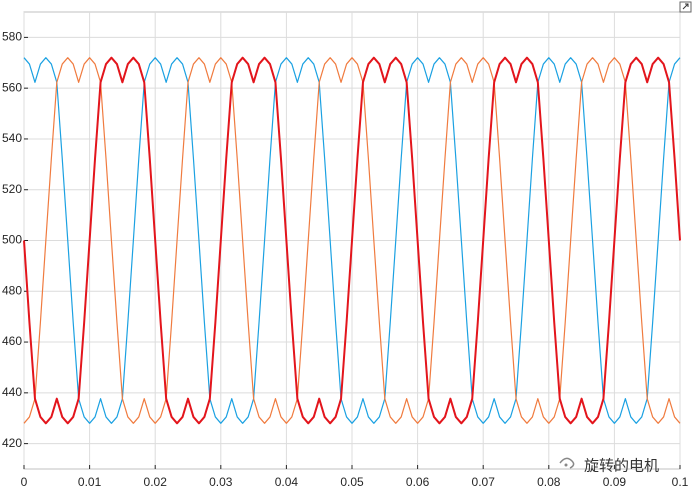  What do you see at coordinates (680, 482) in the screenshot?
I see `x-tick-label: 0.1` at bounding box center [680, 482].